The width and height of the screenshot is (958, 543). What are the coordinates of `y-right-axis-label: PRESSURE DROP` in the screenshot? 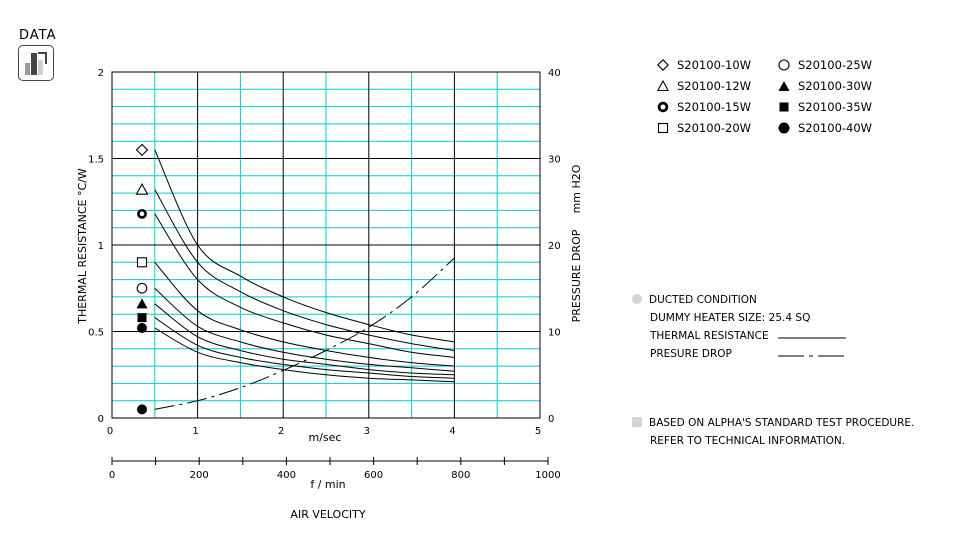 It's located at (576, 275).